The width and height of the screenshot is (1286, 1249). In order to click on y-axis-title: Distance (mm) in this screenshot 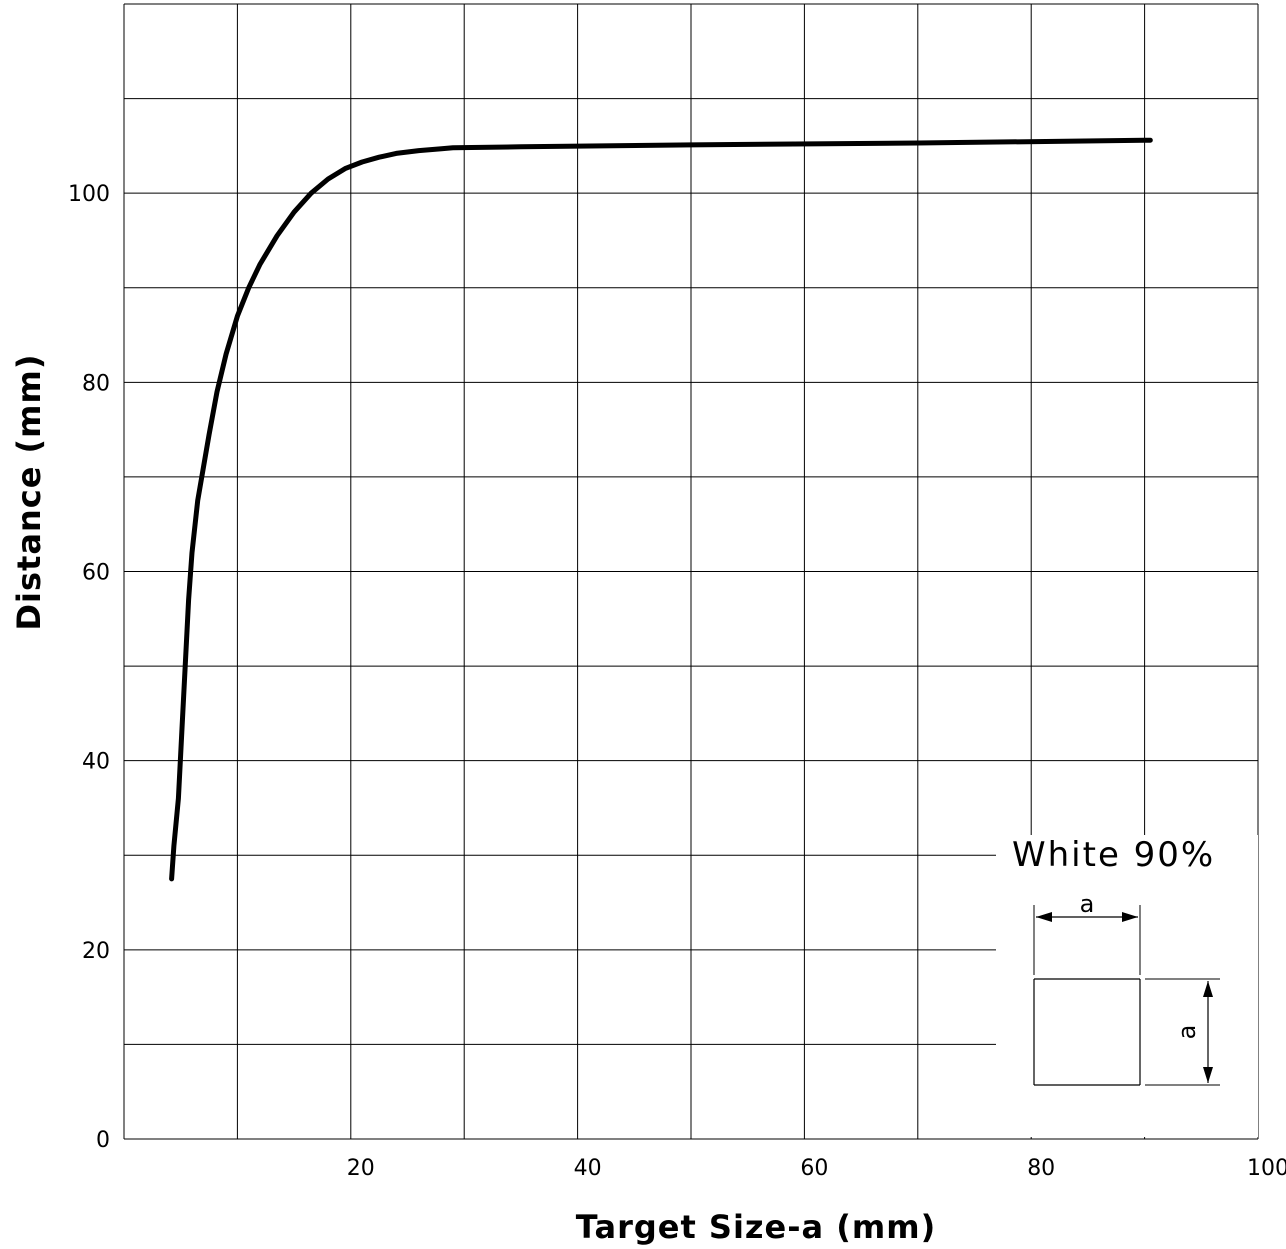, I will do `click(29, 492)`.